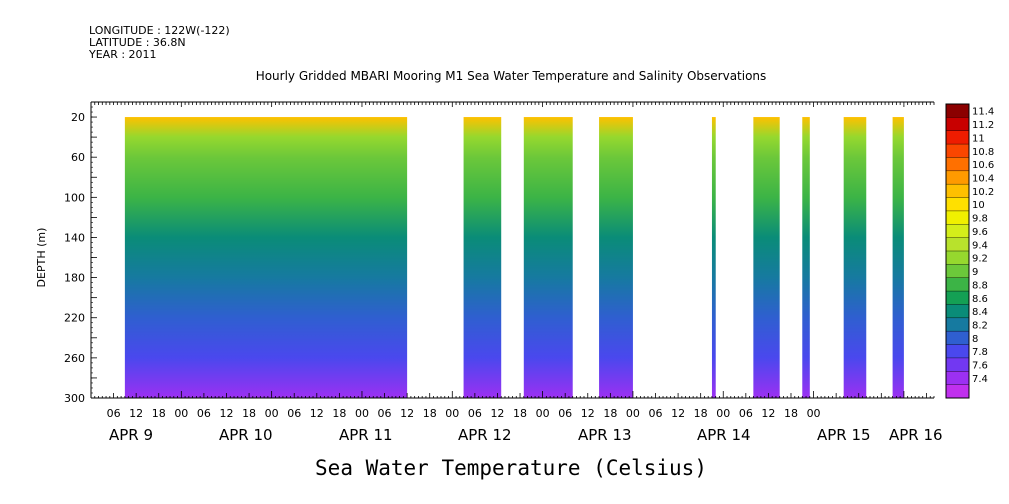 The height and width of the screenshot is (504, 1009). What do you see at coordinates (980, 232) in the screenshot?
I see `colorbar-label: 9.6` at bounding box center [980, 232].